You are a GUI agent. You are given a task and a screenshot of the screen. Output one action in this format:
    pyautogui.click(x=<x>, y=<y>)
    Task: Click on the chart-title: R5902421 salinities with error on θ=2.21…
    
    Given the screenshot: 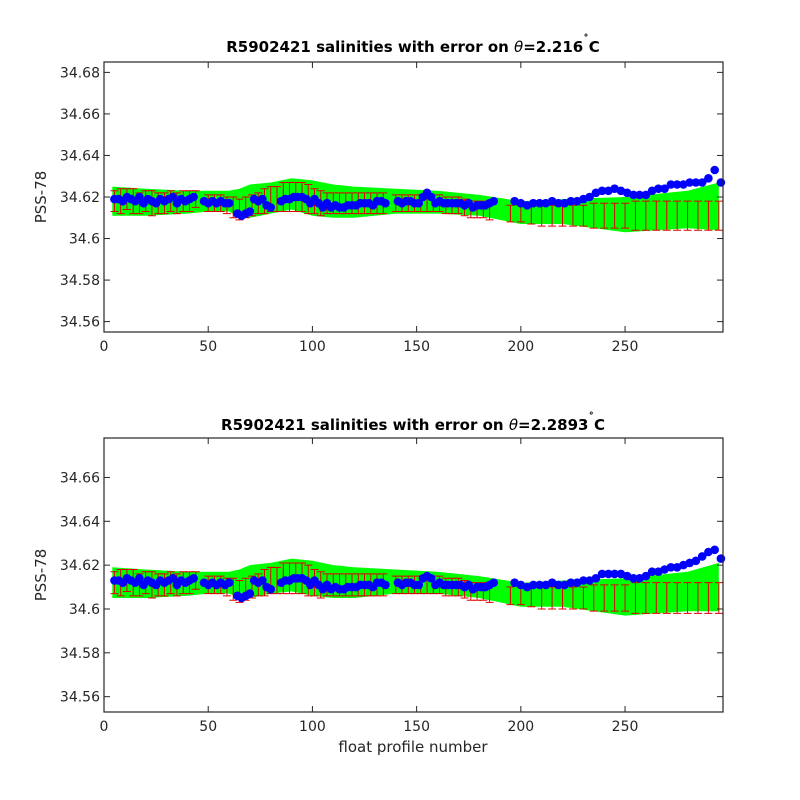 What is the action you would take?
    pyautogui.click(x=413, y=44)
    